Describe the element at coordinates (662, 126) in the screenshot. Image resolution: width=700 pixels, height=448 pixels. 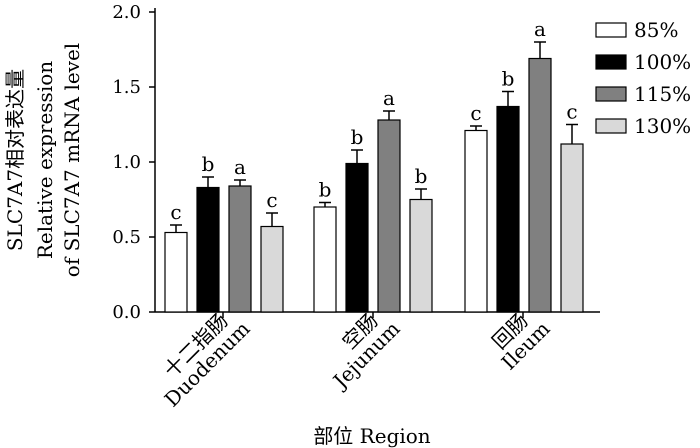
I see `legend-label: 130%` at that location.